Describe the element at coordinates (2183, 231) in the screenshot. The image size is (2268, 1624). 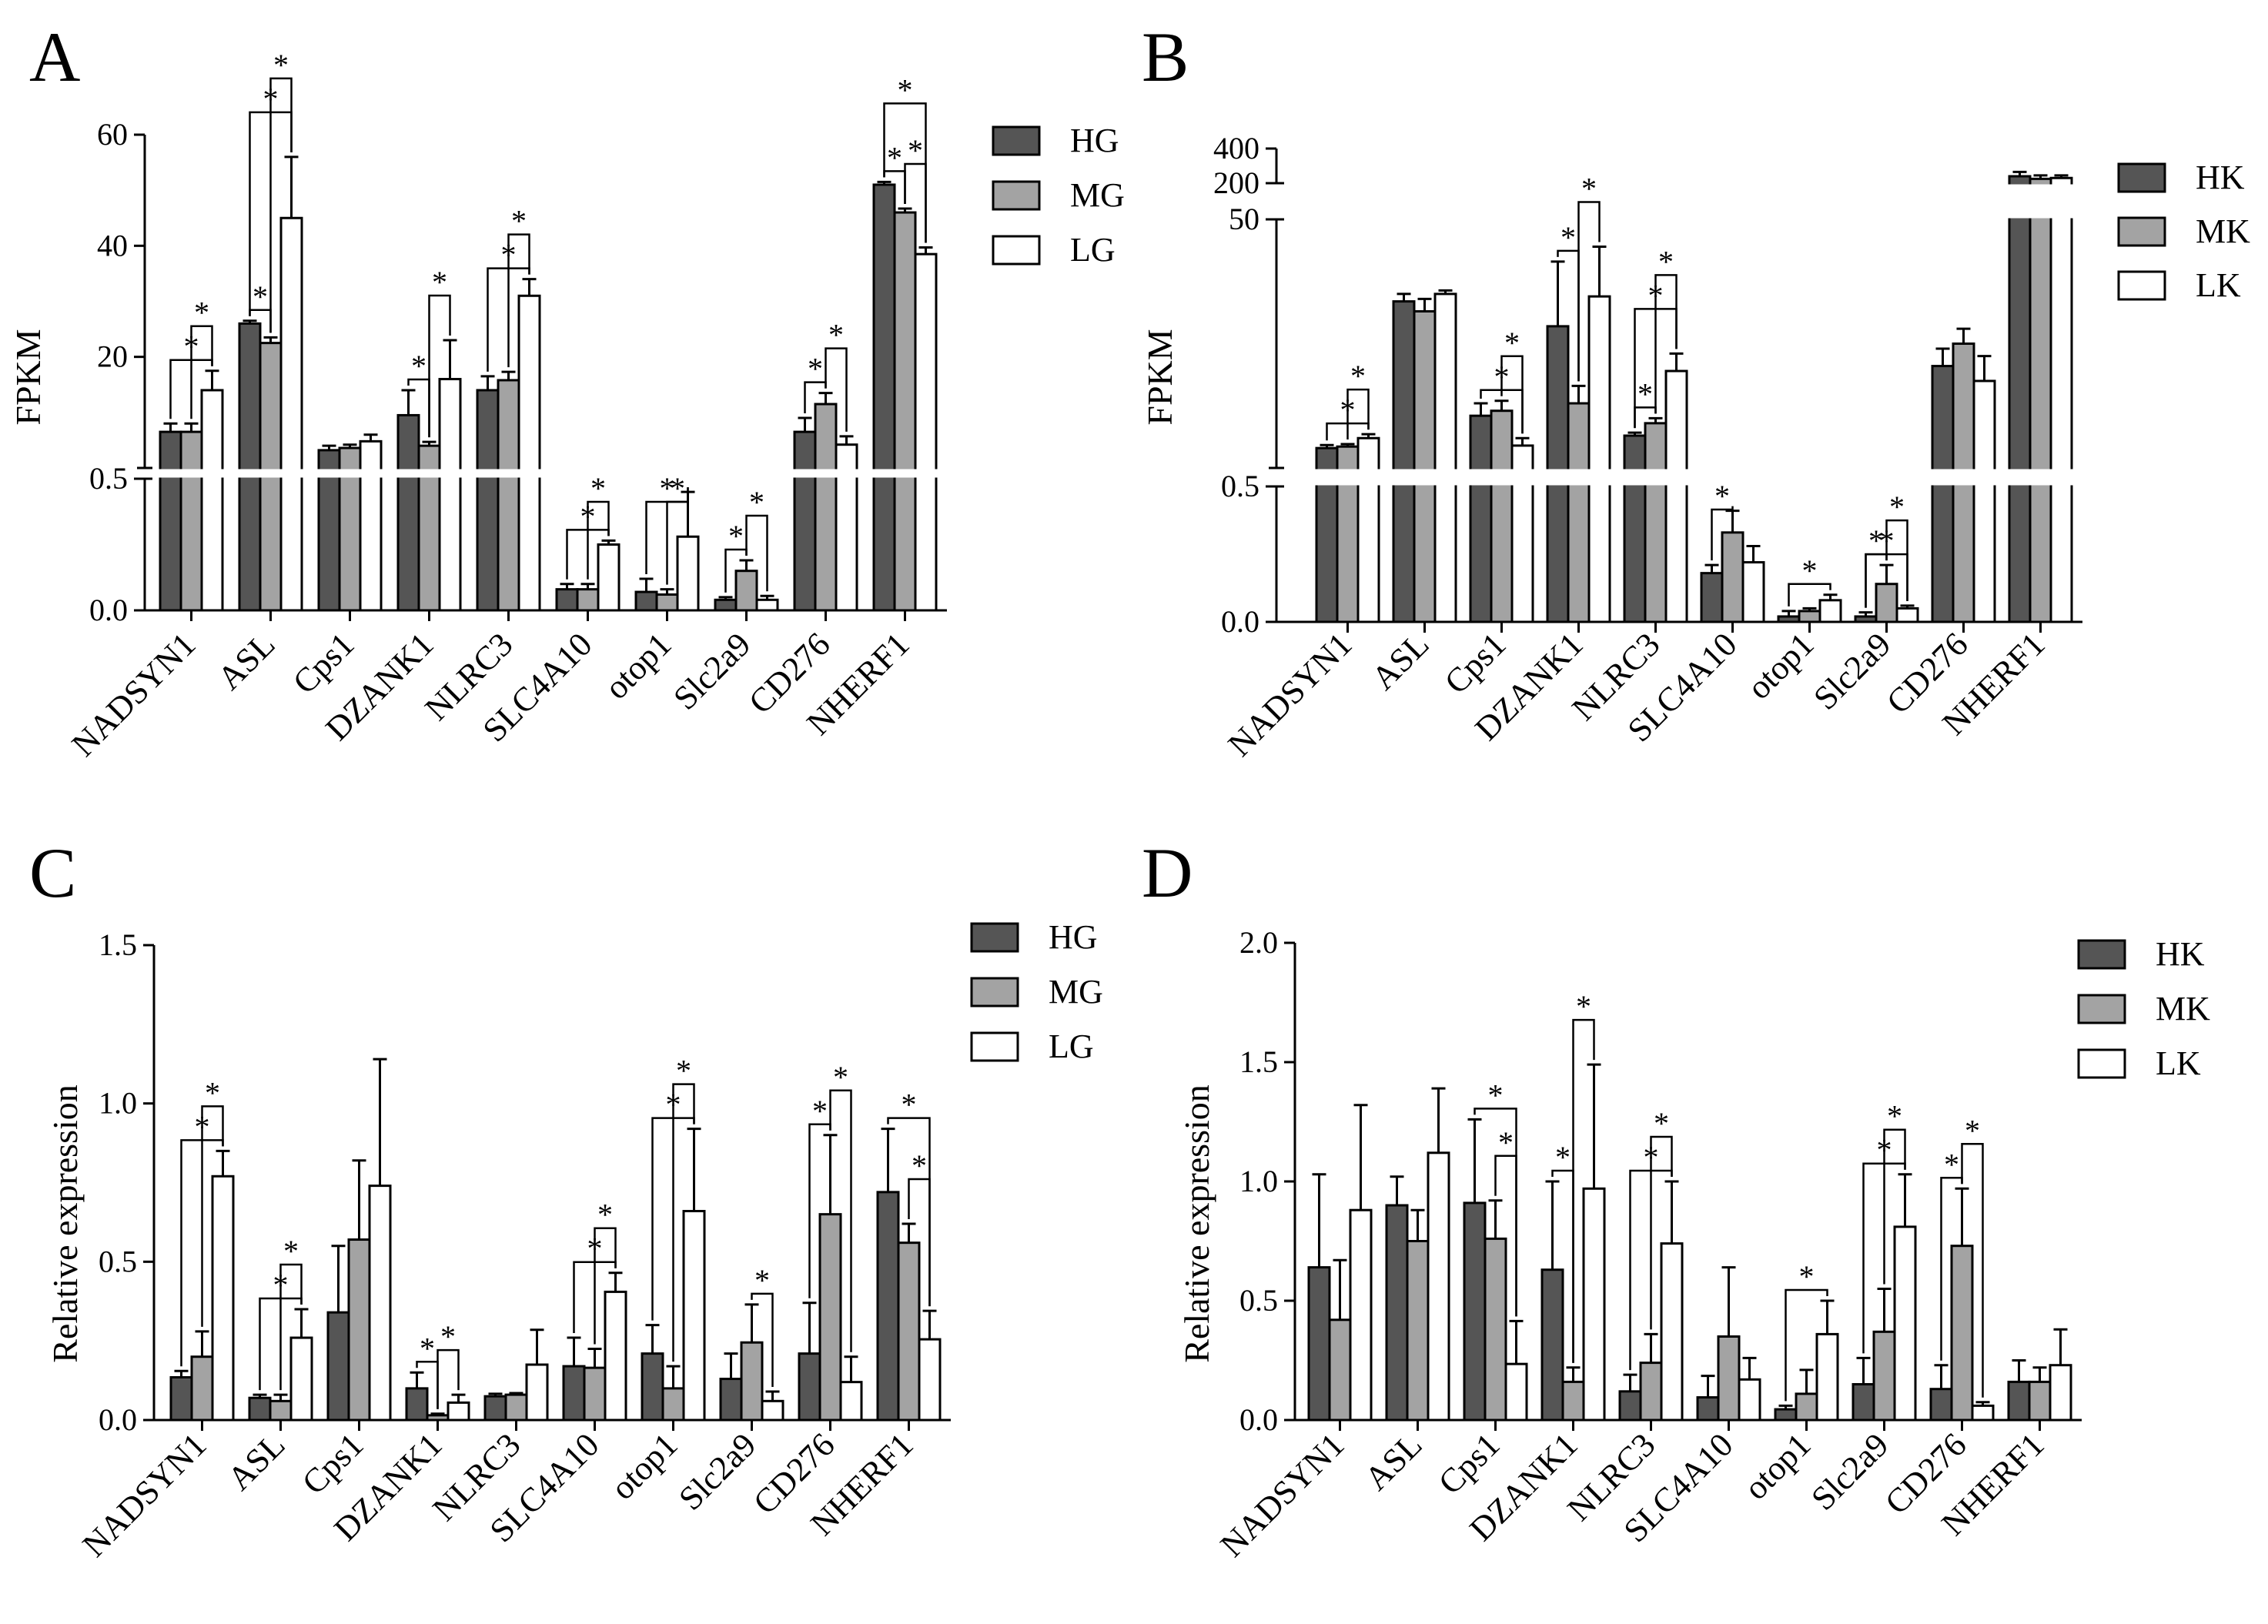
I see `legend-b: HK MK LK` at that location.